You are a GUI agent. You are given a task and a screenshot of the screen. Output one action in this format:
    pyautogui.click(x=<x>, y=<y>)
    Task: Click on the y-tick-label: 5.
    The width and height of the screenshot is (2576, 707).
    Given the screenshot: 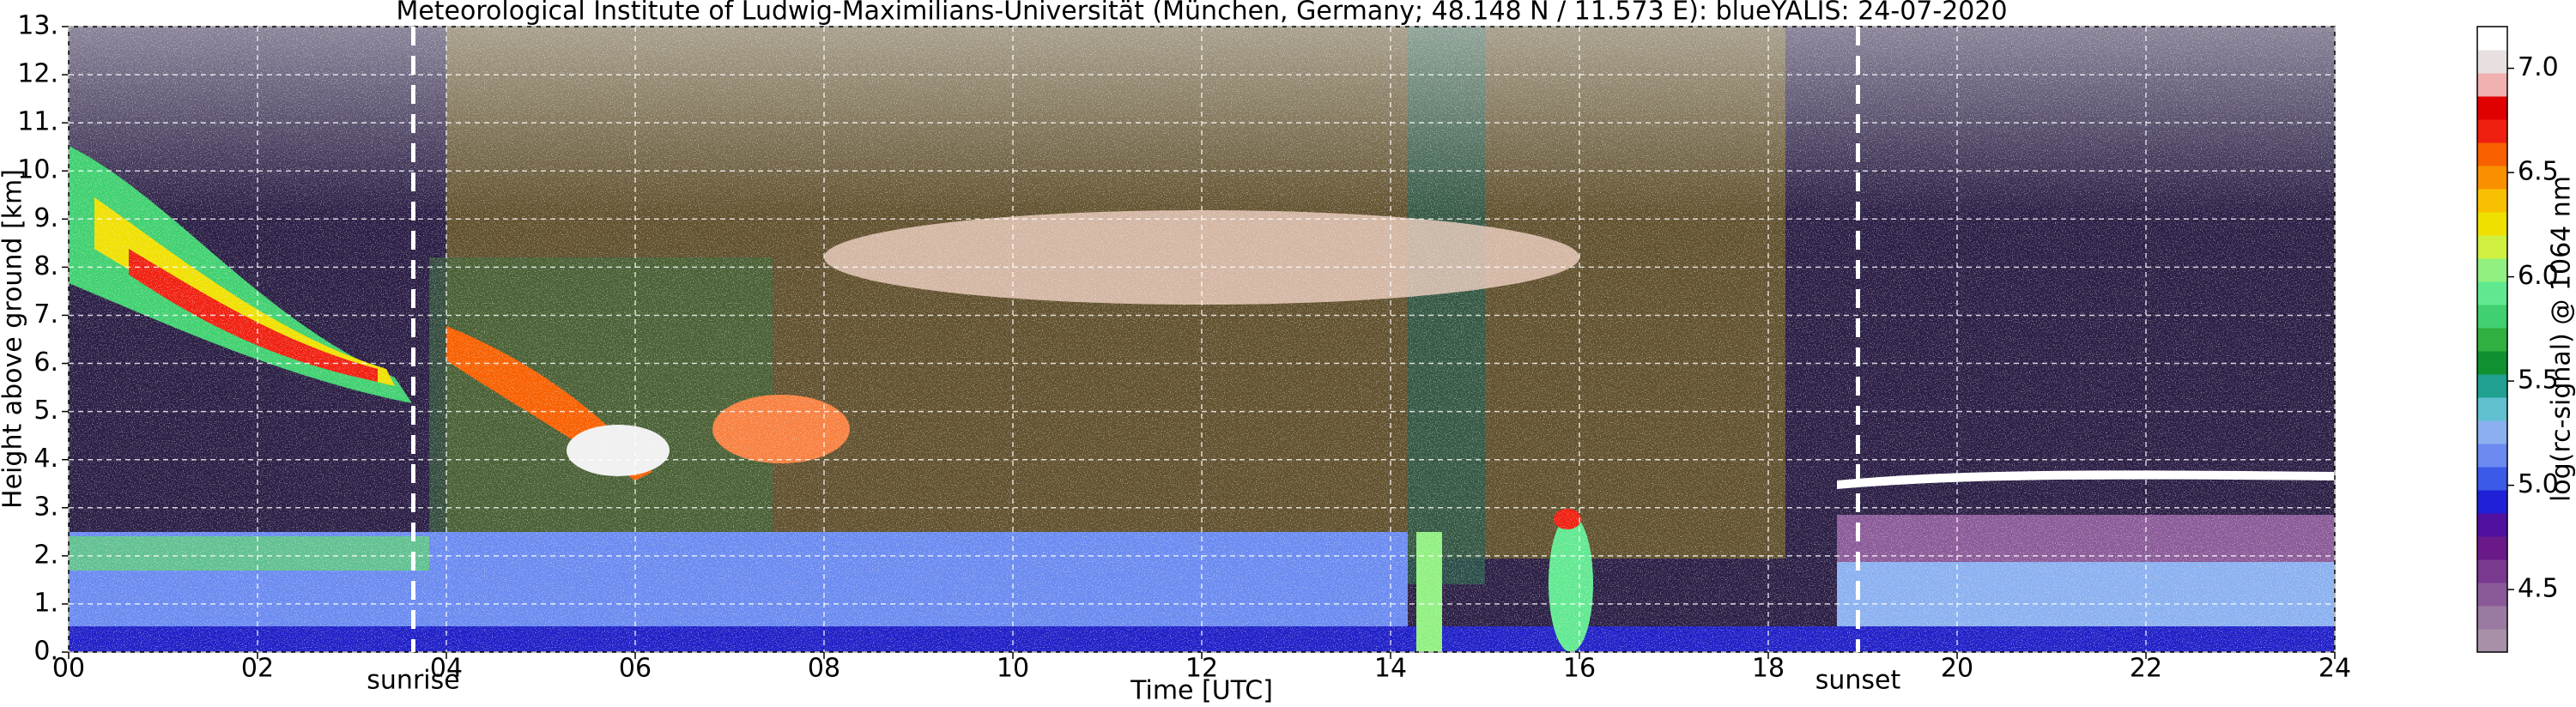 What is the action you would take?
    pyautogui.click(x=45, y=411)
    